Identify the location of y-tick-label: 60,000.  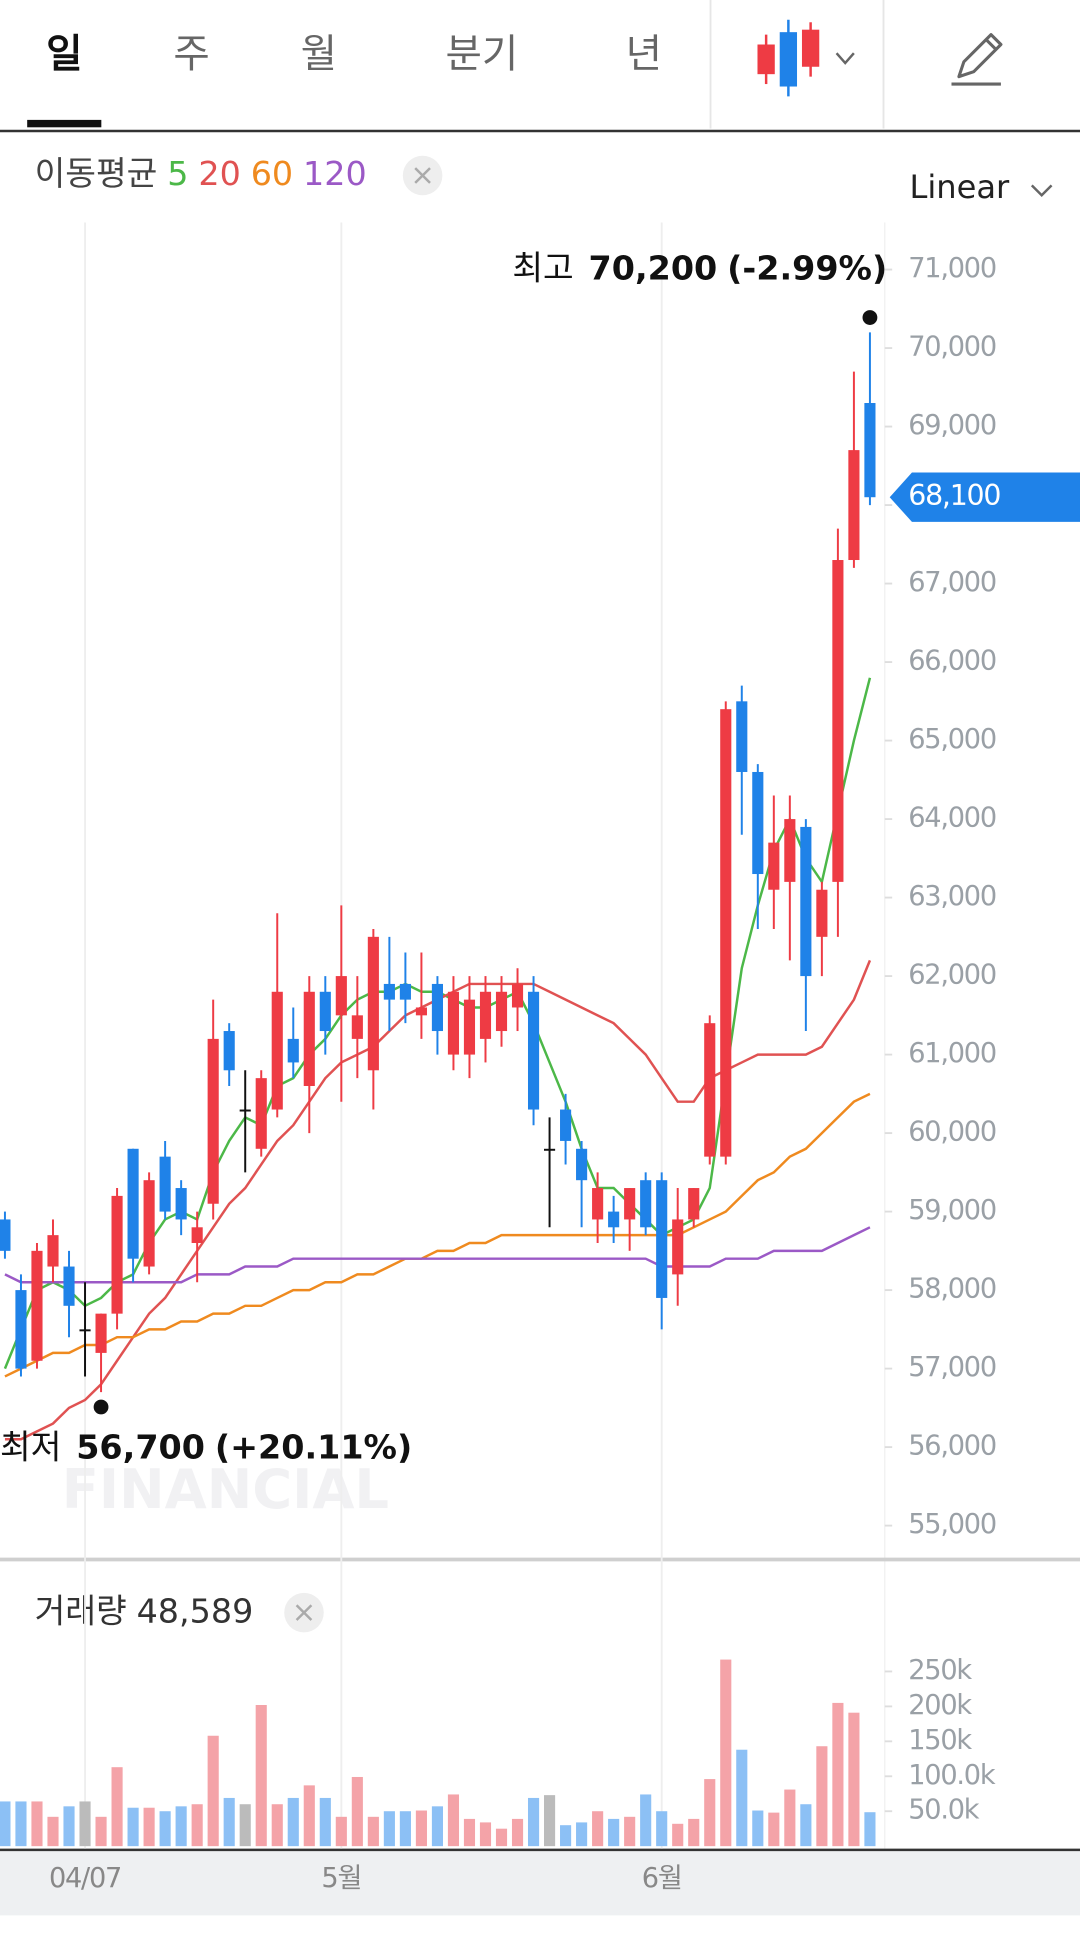
(952, 1132).